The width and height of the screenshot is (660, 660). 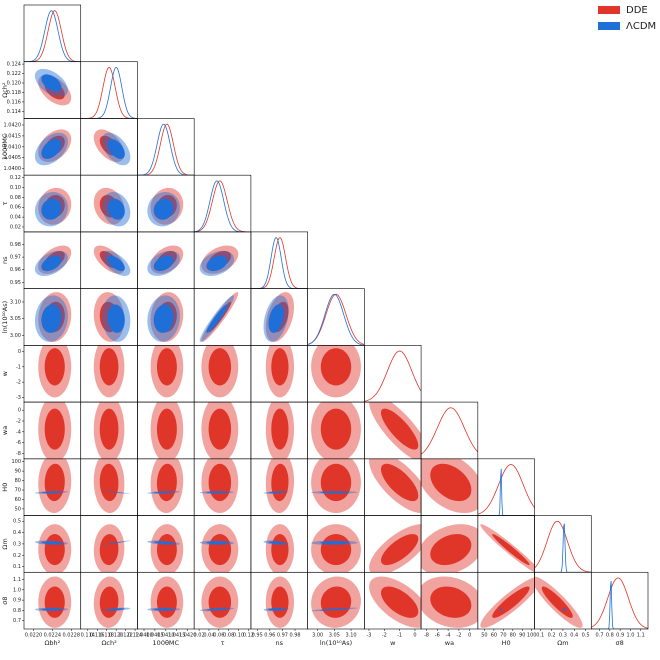 I want to click on x-axis-label: ln(10¹⁰As), so click(x=336, y=643).